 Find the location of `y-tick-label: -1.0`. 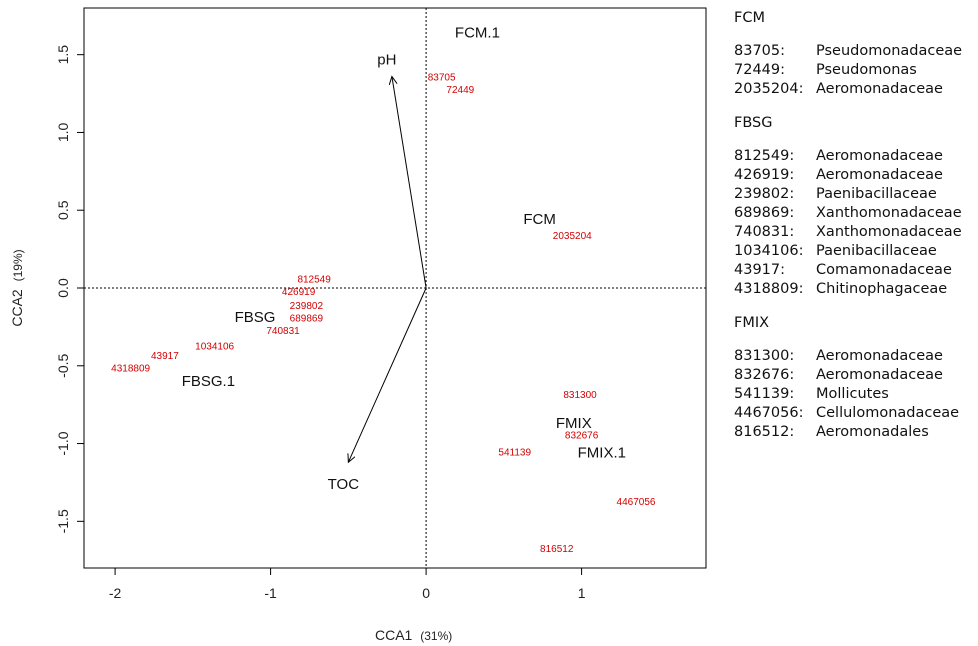

y-tick-label: -1.0 is located at coordinates (63, 443).